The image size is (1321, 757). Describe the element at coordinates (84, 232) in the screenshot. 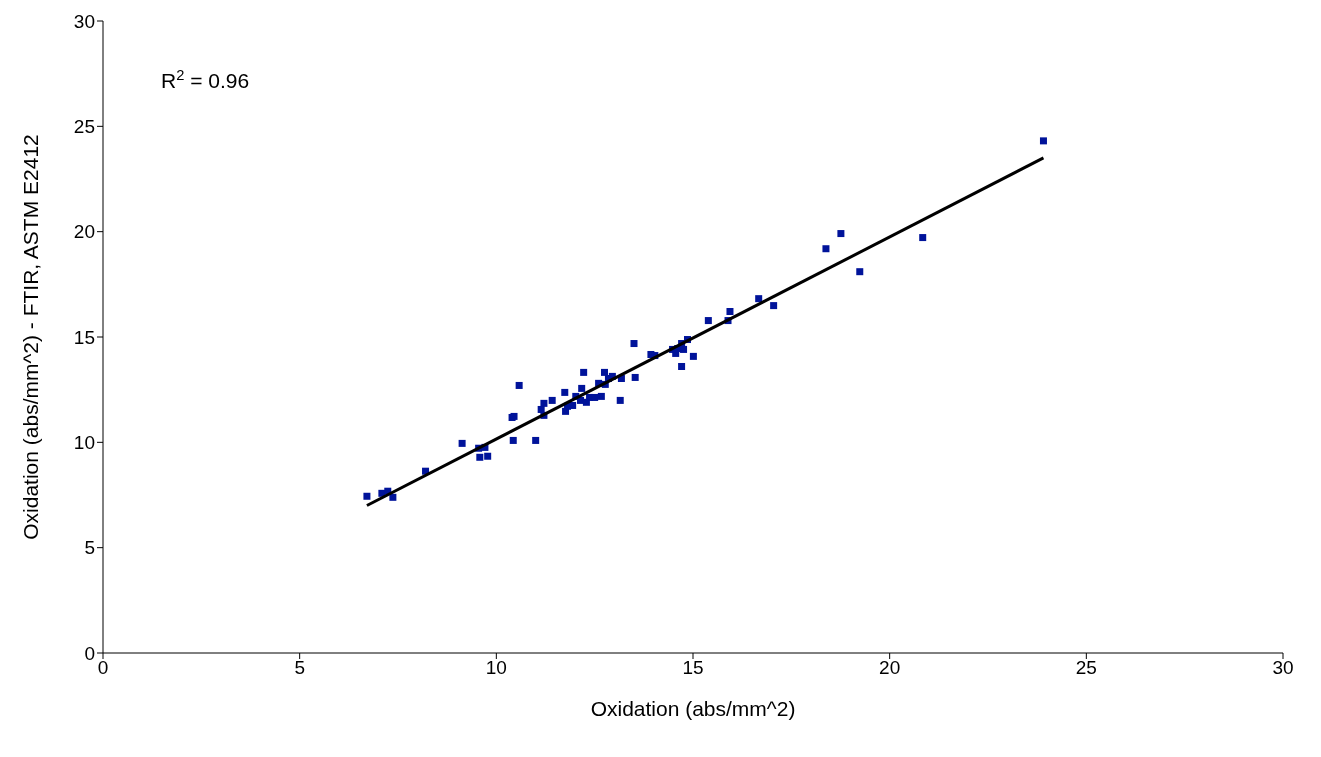

I see `y-tick-label: 20` at that location.